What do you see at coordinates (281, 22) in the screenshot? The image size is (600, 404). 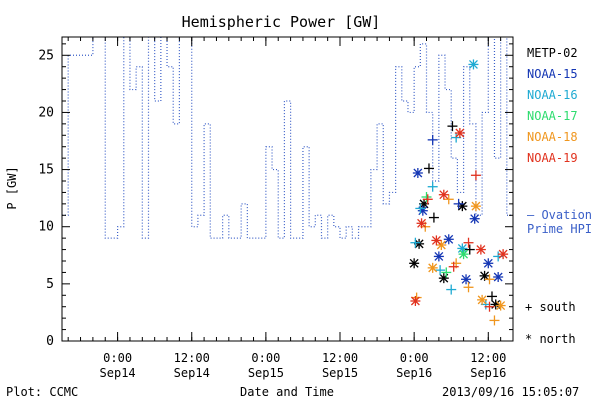 I see `chart-title: Hemispheric Power [GW]` at bounding box center [281, 22].